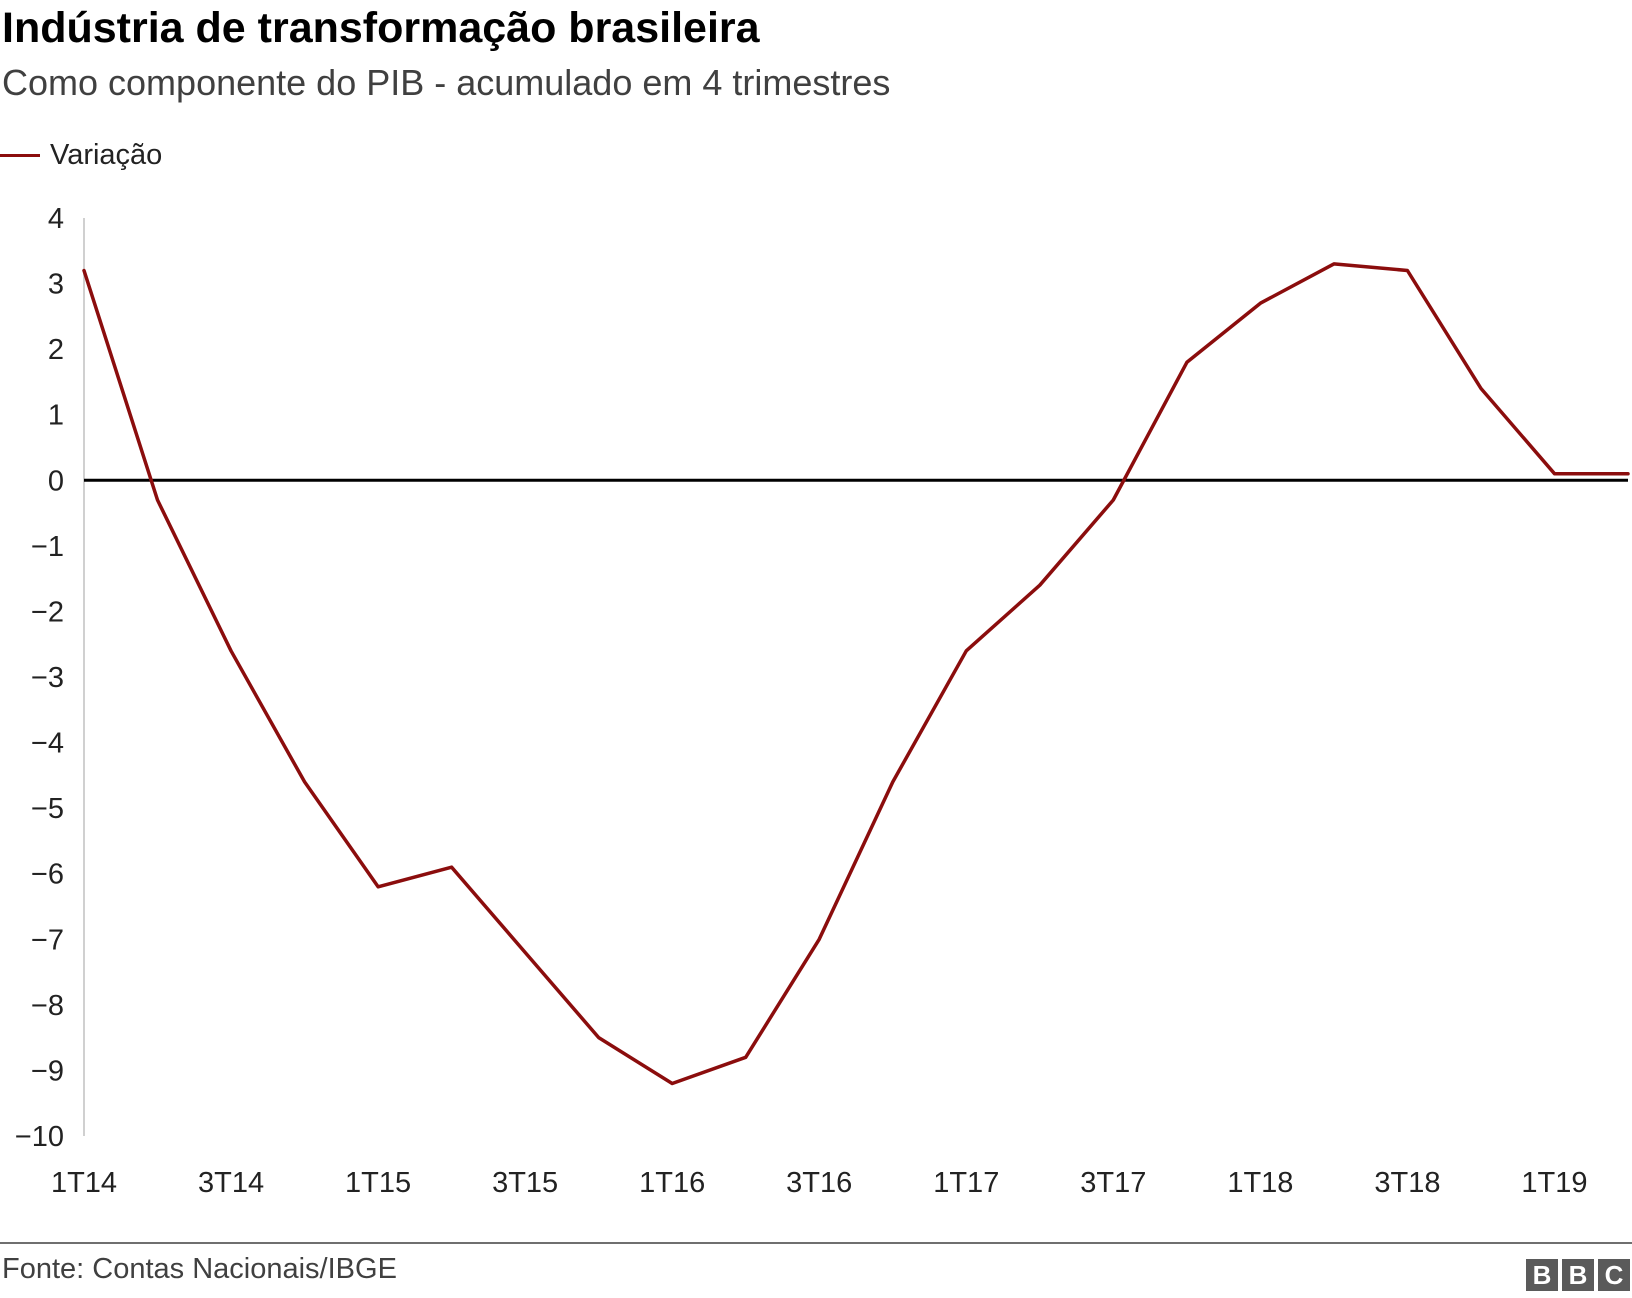  Describe the element at coordinates (1407, 1183) in the screenshot. I see `x-tick-label: 3T18` at that location.